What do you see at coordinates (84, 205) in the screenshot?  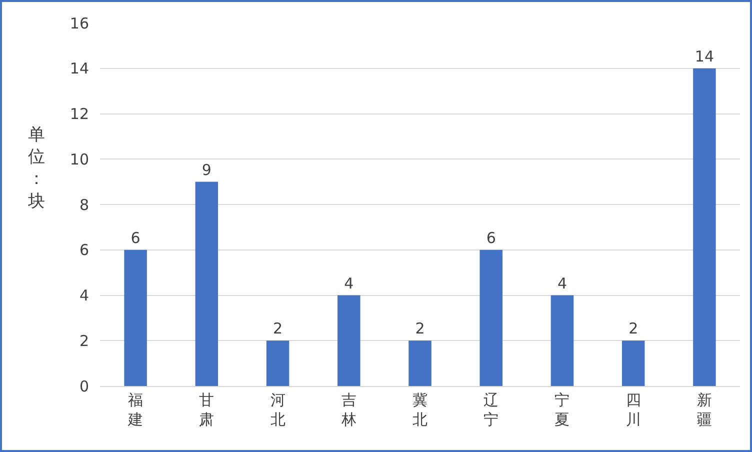 I see `y-tick-label: 8` at bounding box center [84, 205].